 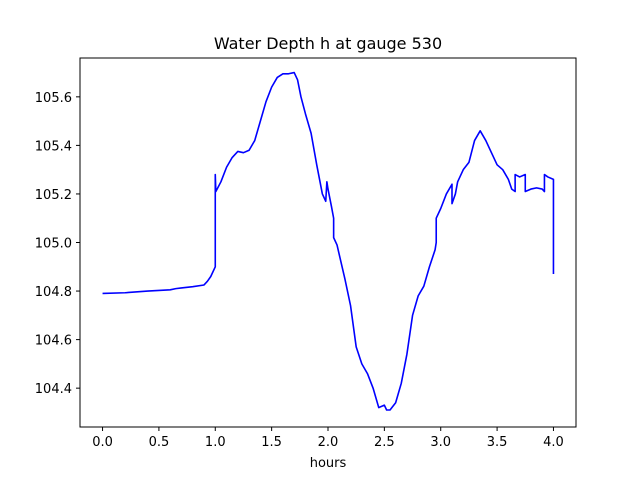 I want to click on x-tick-label: 2.0, so click(x=328, y=442).